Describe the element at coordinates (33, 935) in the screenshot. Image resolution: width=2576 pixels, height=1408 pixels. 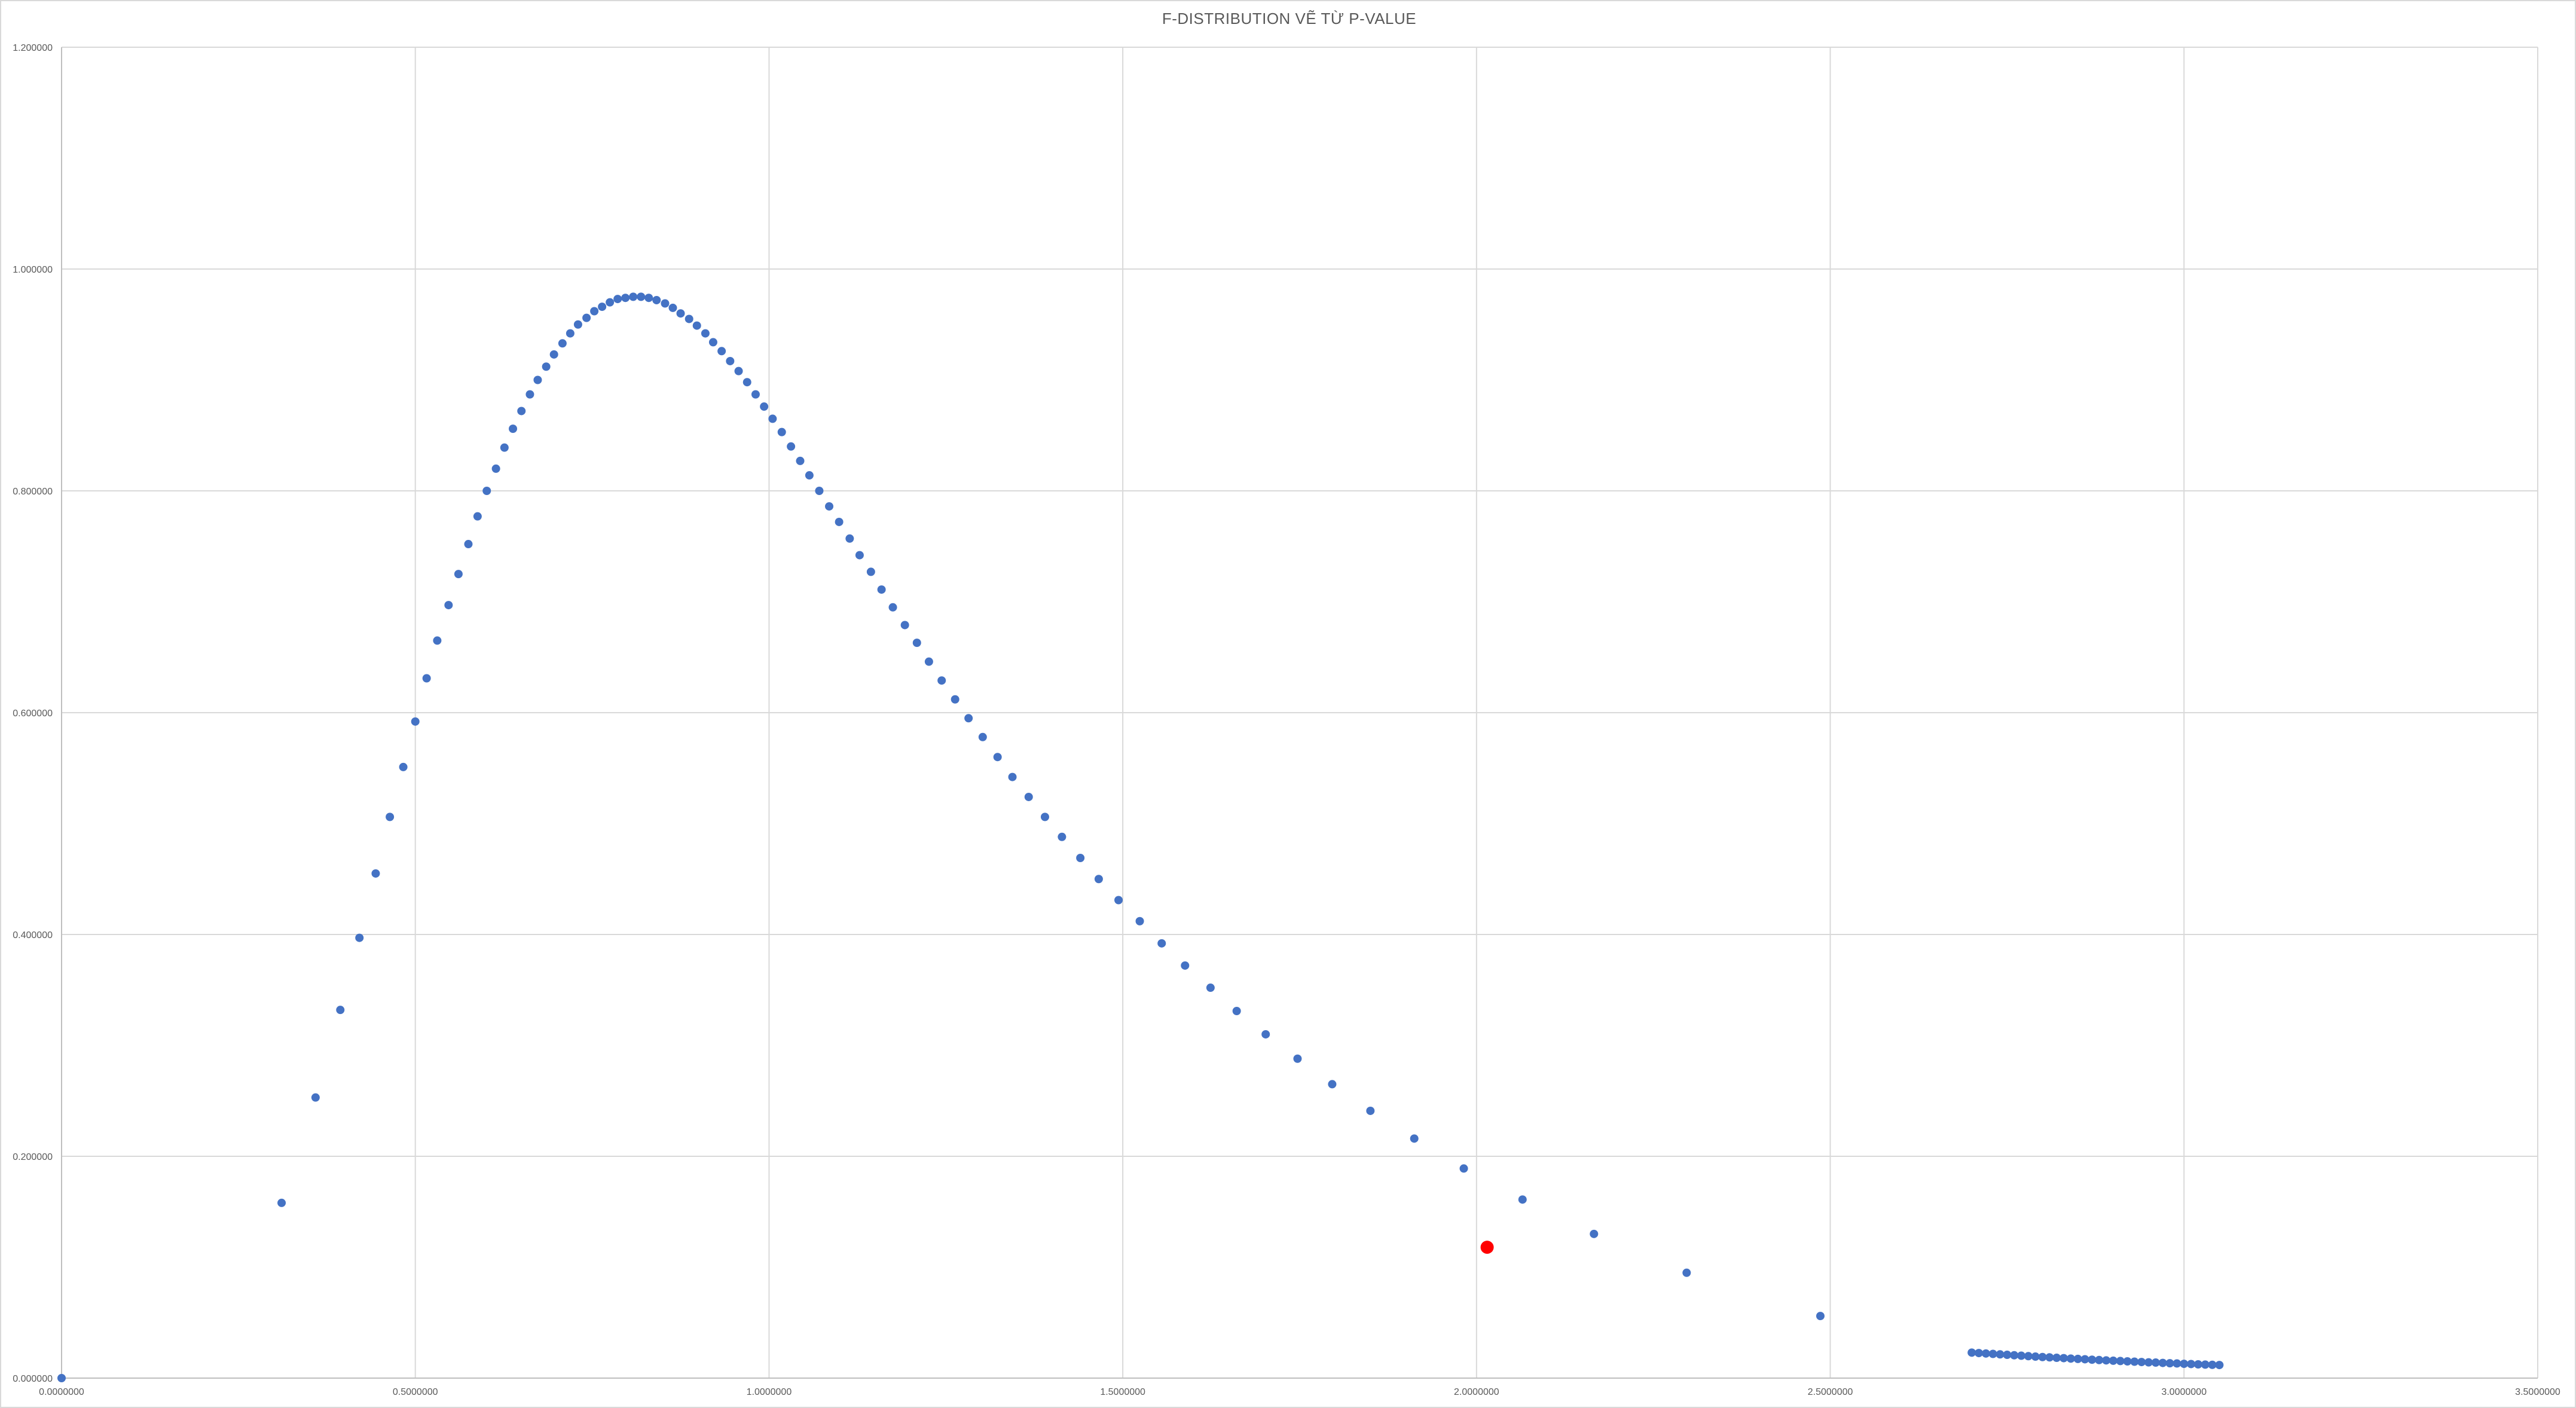
I see `y-tick-label: 0.400000` at that location.